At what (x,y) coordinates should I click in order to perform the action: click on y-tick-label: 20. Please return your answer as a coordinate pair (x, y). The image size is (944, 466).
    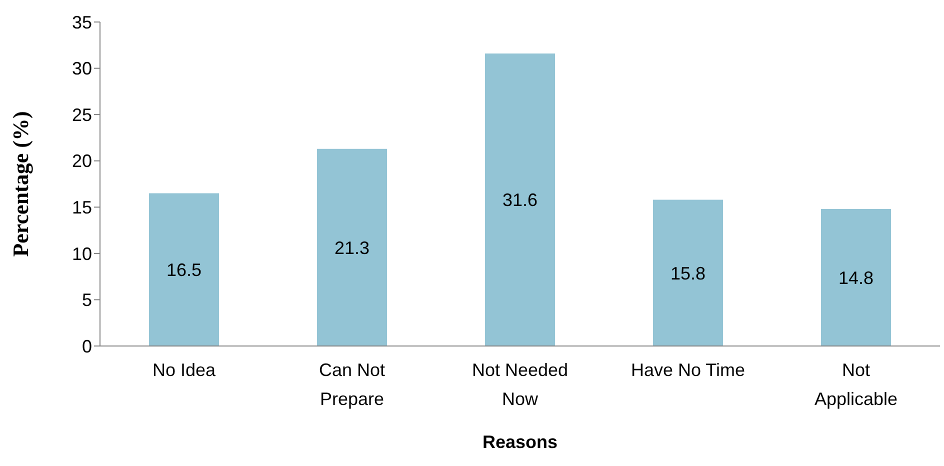
    Looking at the image, I should click on (82, 161).